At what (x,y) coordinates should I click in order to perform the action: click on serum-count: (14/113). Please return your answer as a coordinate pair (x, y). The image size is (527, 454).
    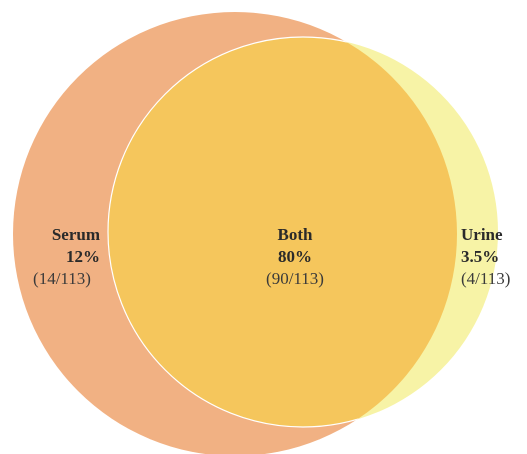
    Looking at the image, I should click on (62, 278).